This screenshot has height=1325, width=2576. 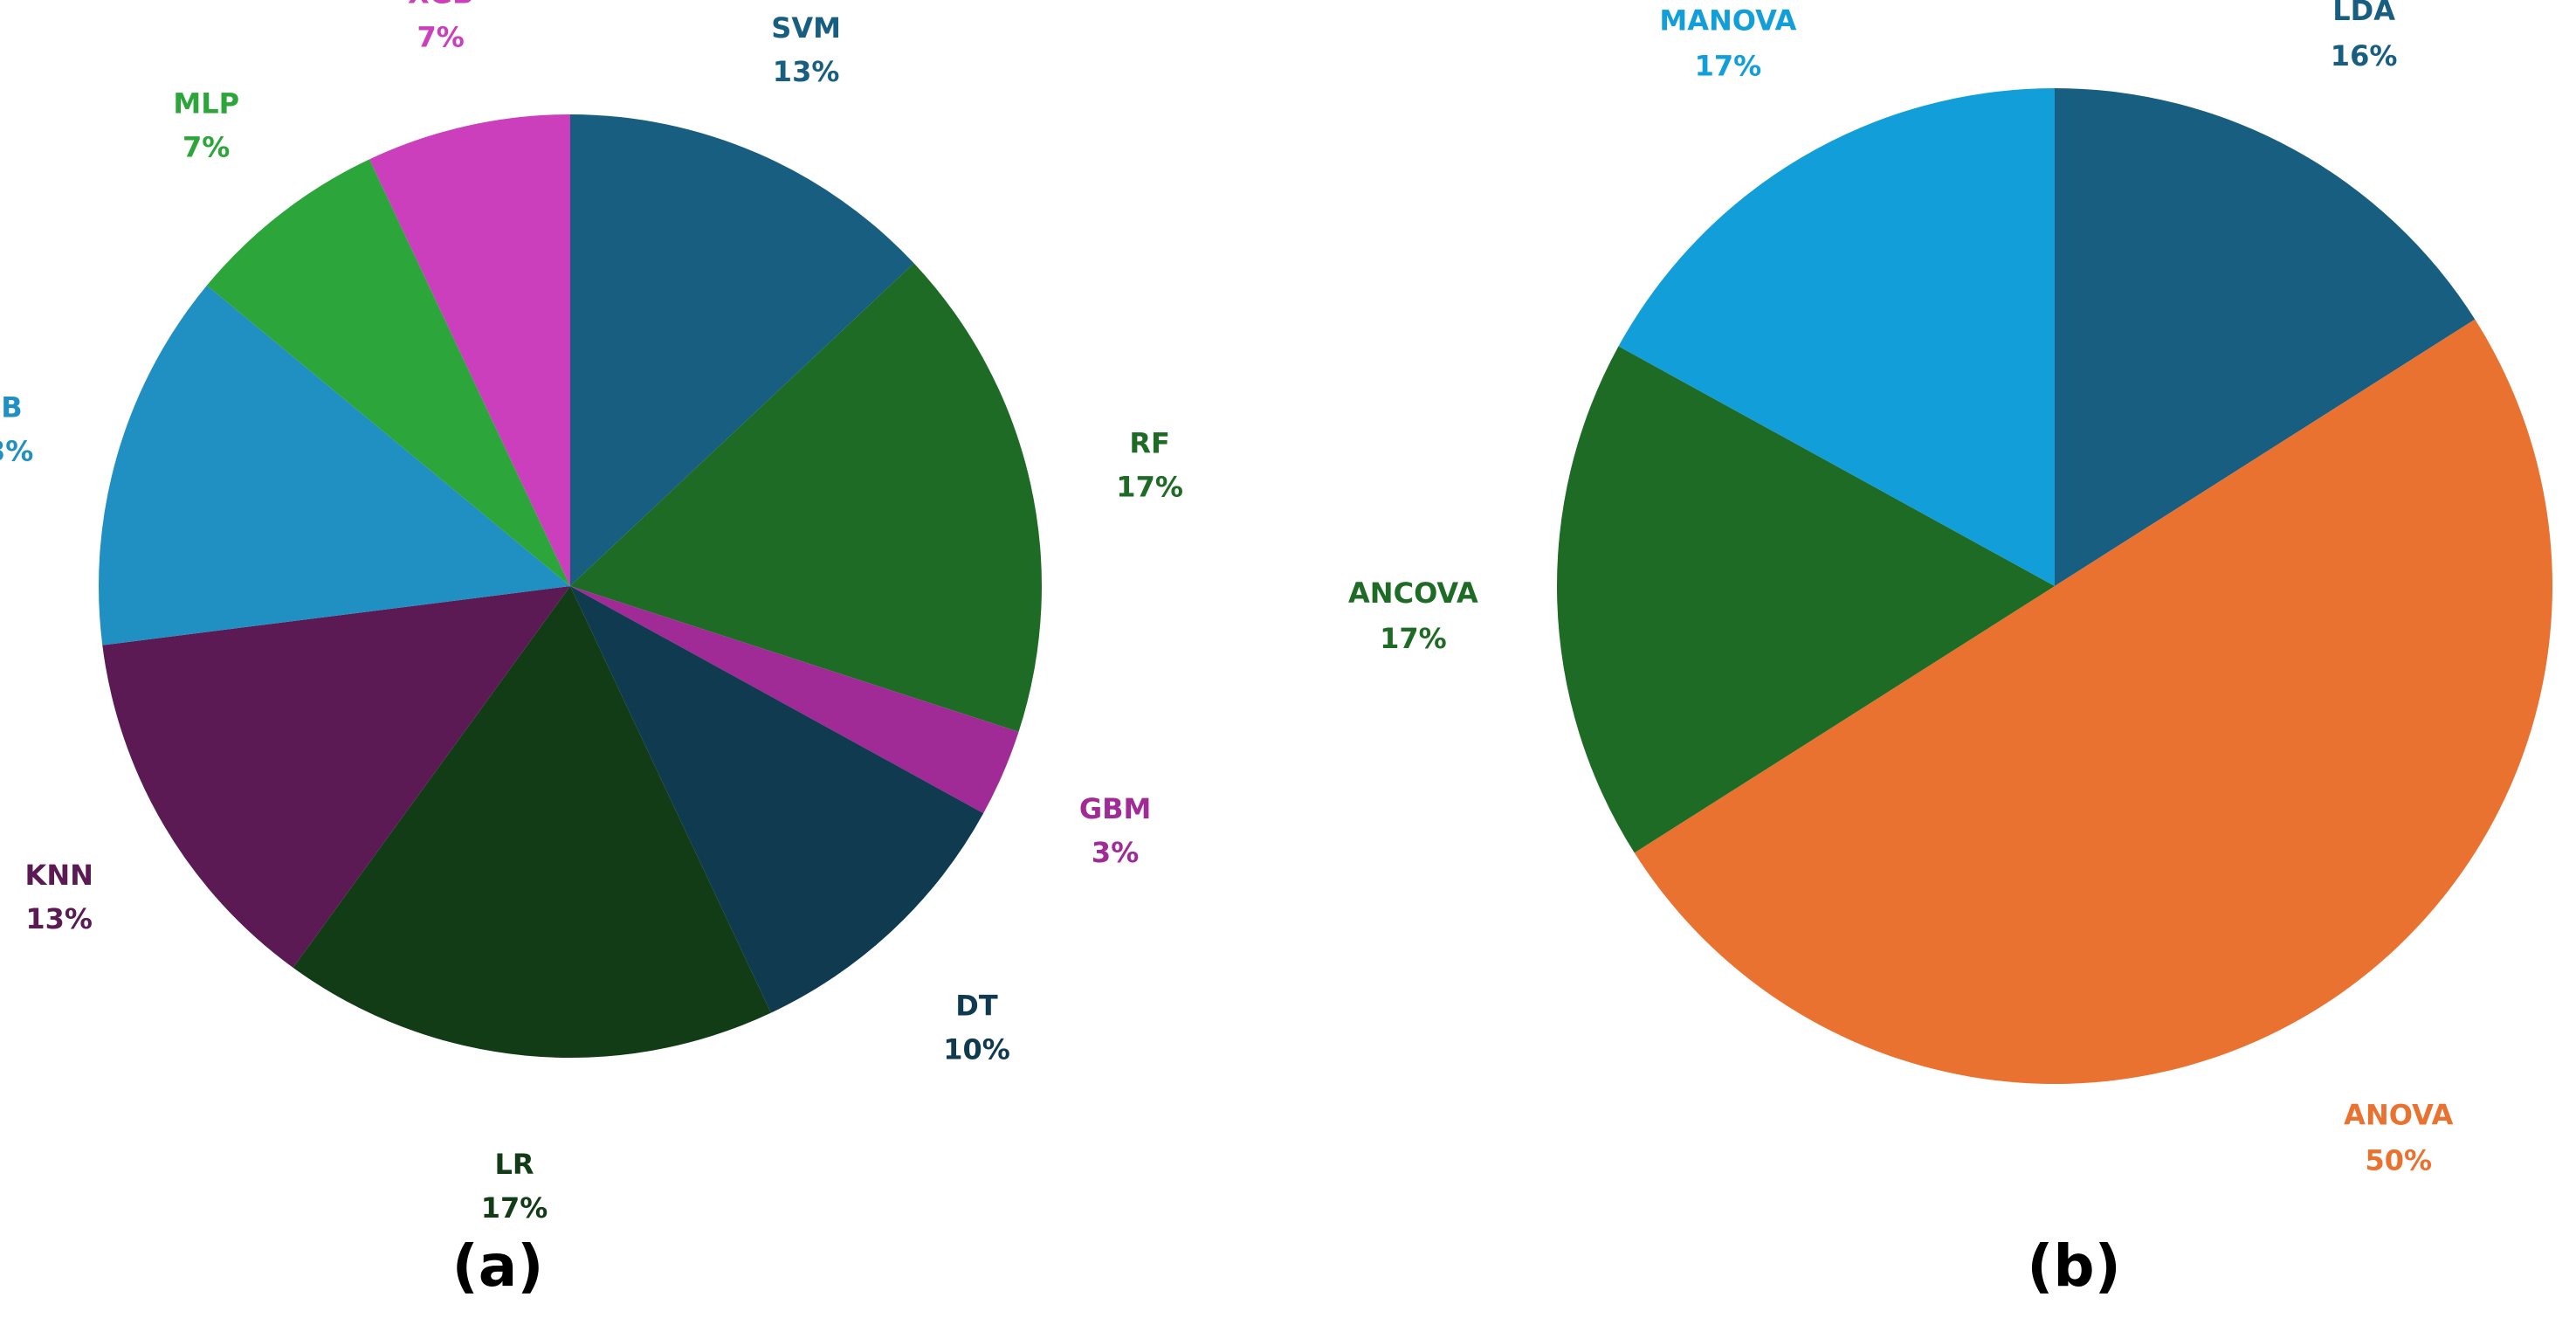 I want to click on pie-slice-nb, so click(x=335, y=465).